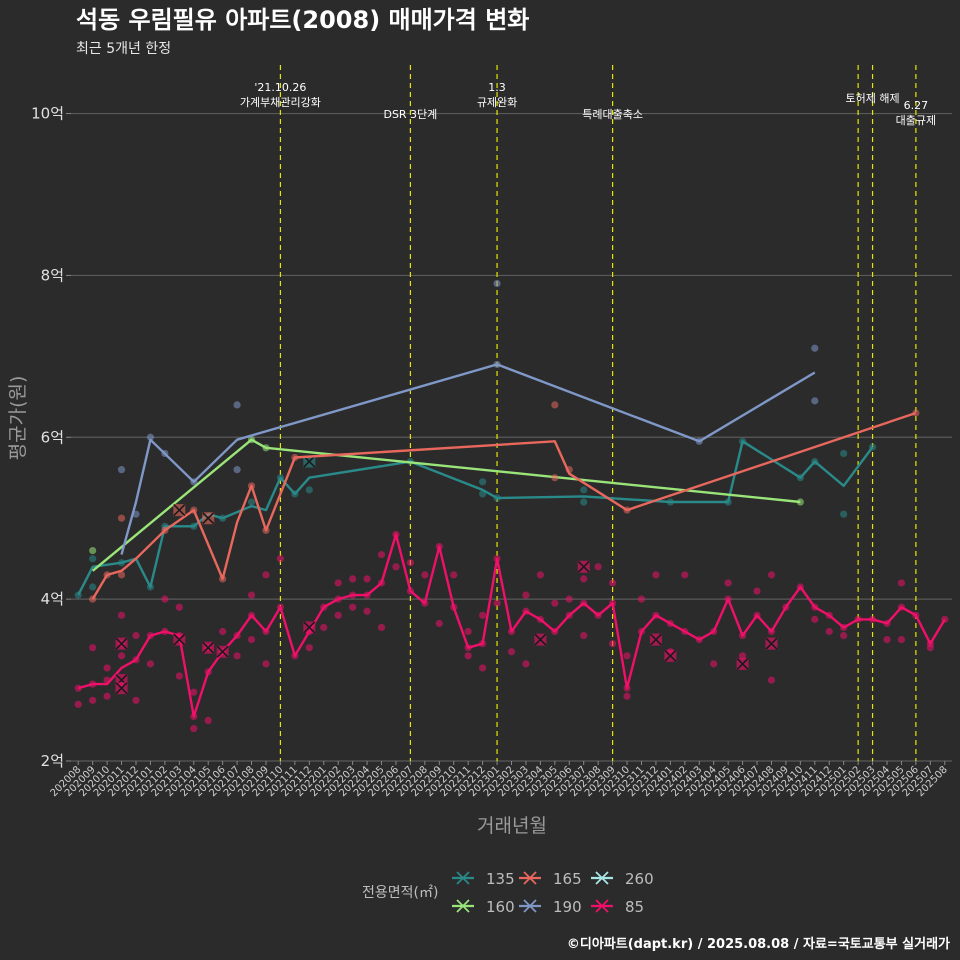  Describe the element at coordinates (123, 49) in the screenshot. I see `chart-subtitle: 최근 5개년 한정` at that location.